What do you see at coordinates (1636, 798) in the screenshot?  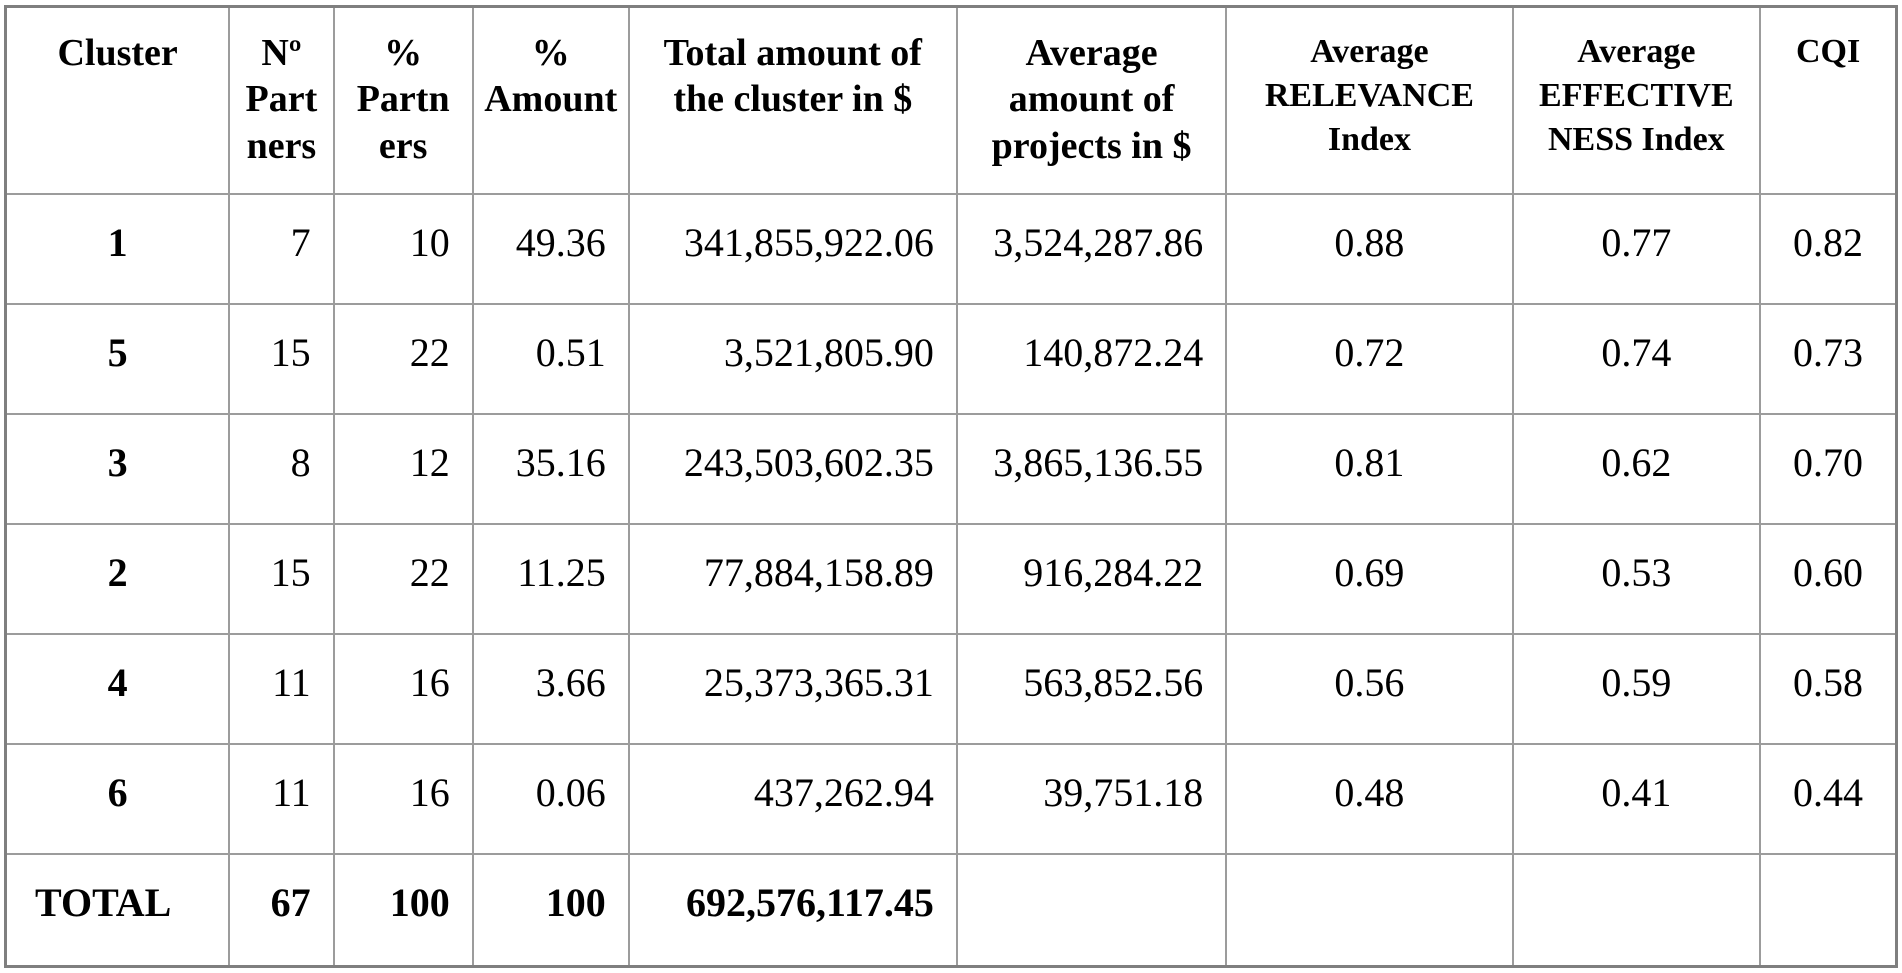 I see `cell-avg-effectiveness: 0.41` at bounding box center [1636, 798].